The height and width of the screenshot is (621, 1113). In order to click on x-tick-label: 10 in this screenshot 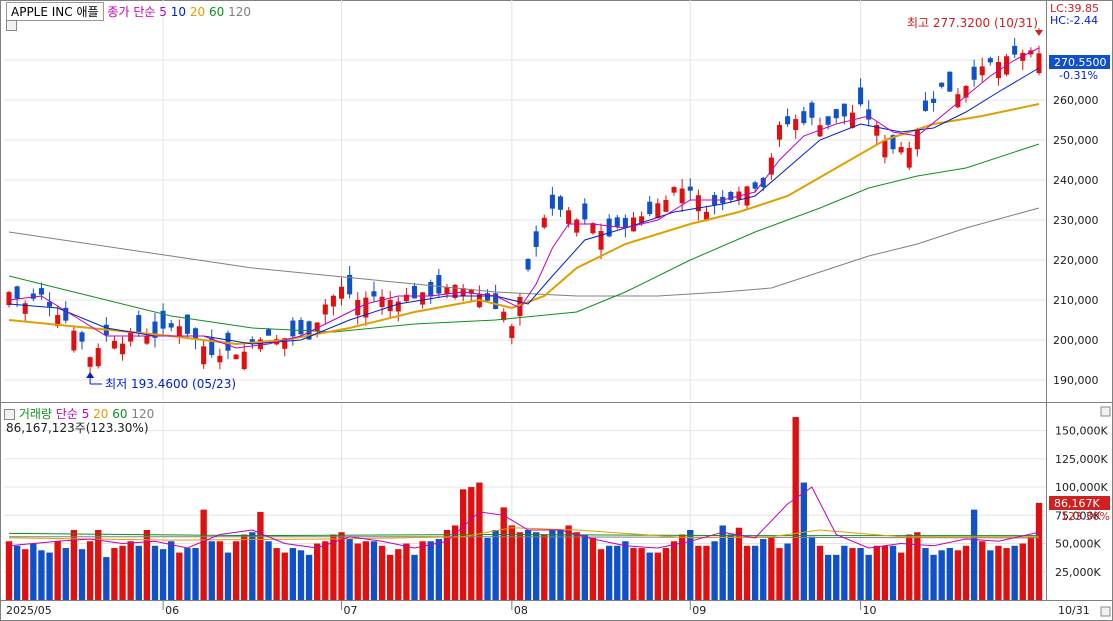, I will do `click(870, 610)`.